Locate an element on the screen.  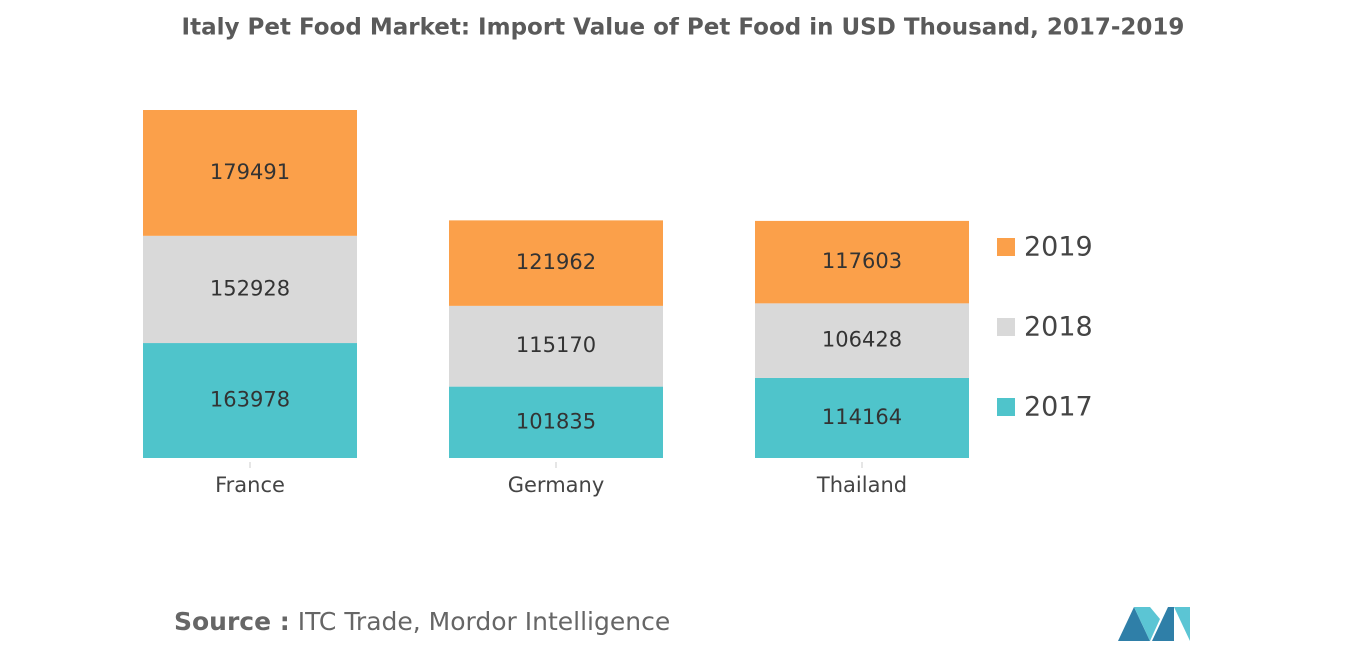
data-label: 179491 is located at coordinates (250, 172).